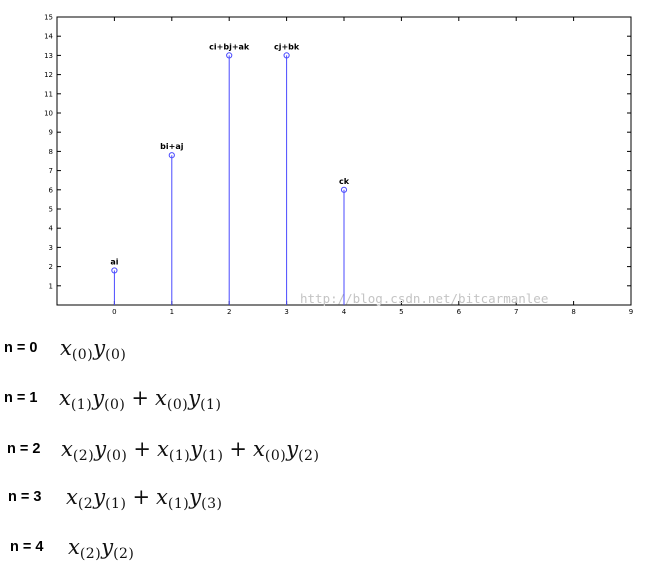  What do you see at coordinates (51, 190) in the screenshot?
I see `y-tick-label: 6` at bounding box center [51, 190].